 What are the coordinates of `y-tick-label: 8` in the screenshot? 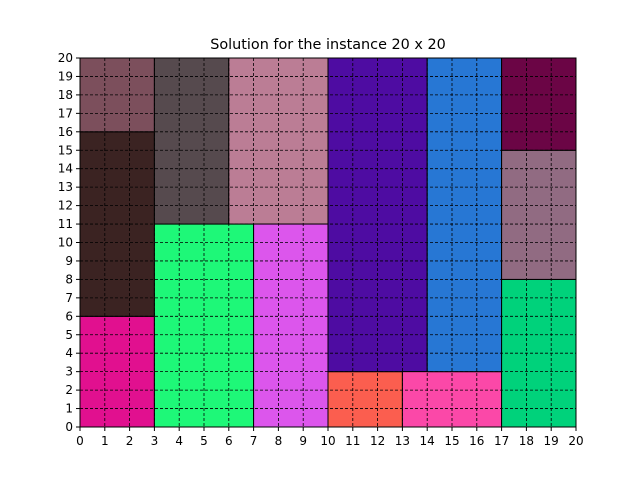 It's located at (69, 279).